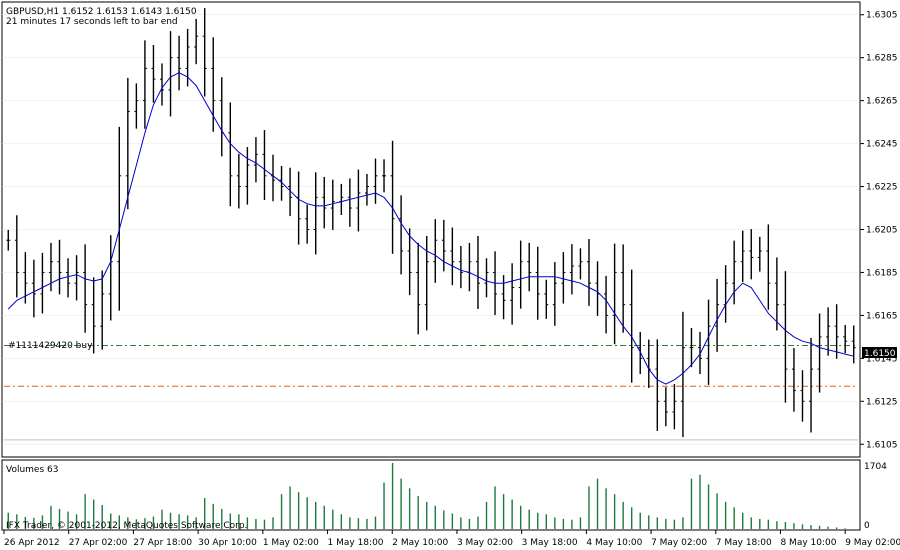  I want to click on current-price-box, so click(879, 352).